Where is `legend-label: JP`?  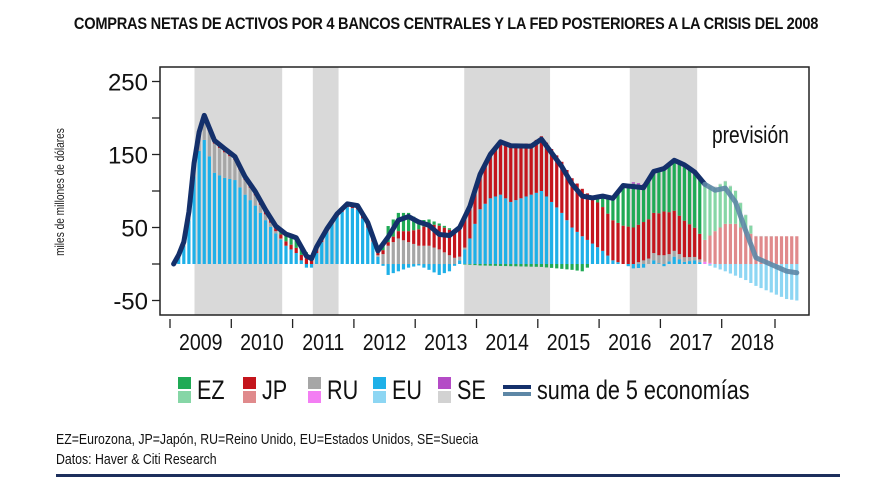 legend-label: JP is located at coordinates (275, 389).